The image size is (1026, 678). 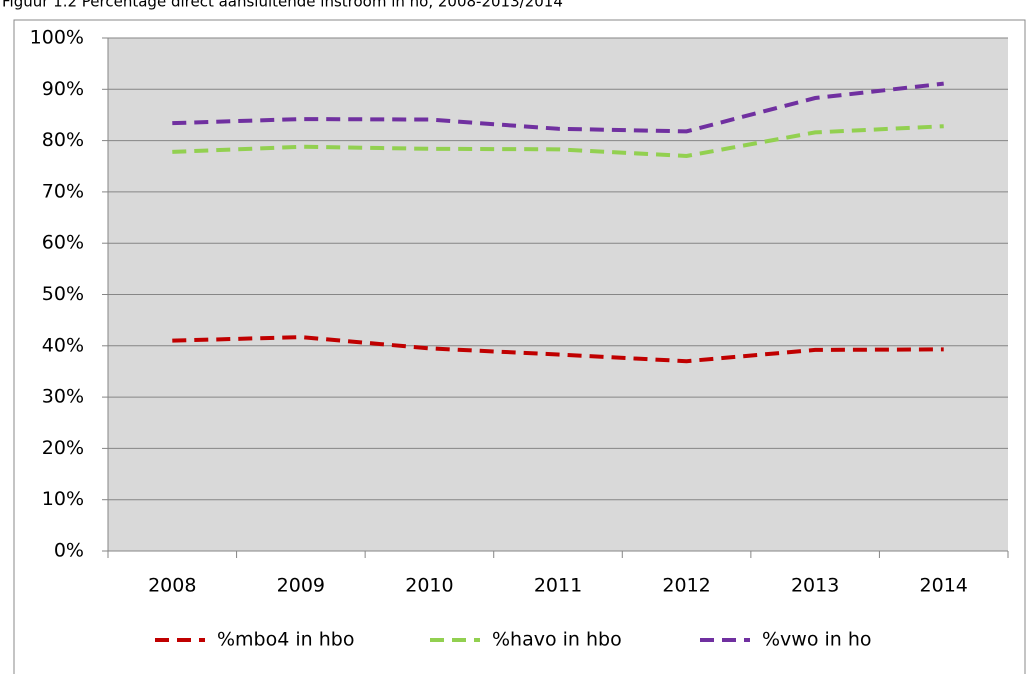 What do you see at coordinates (63, 243) in the screenshot?
I see `y-tick-label: 60%` at bounding box center [63, 243].